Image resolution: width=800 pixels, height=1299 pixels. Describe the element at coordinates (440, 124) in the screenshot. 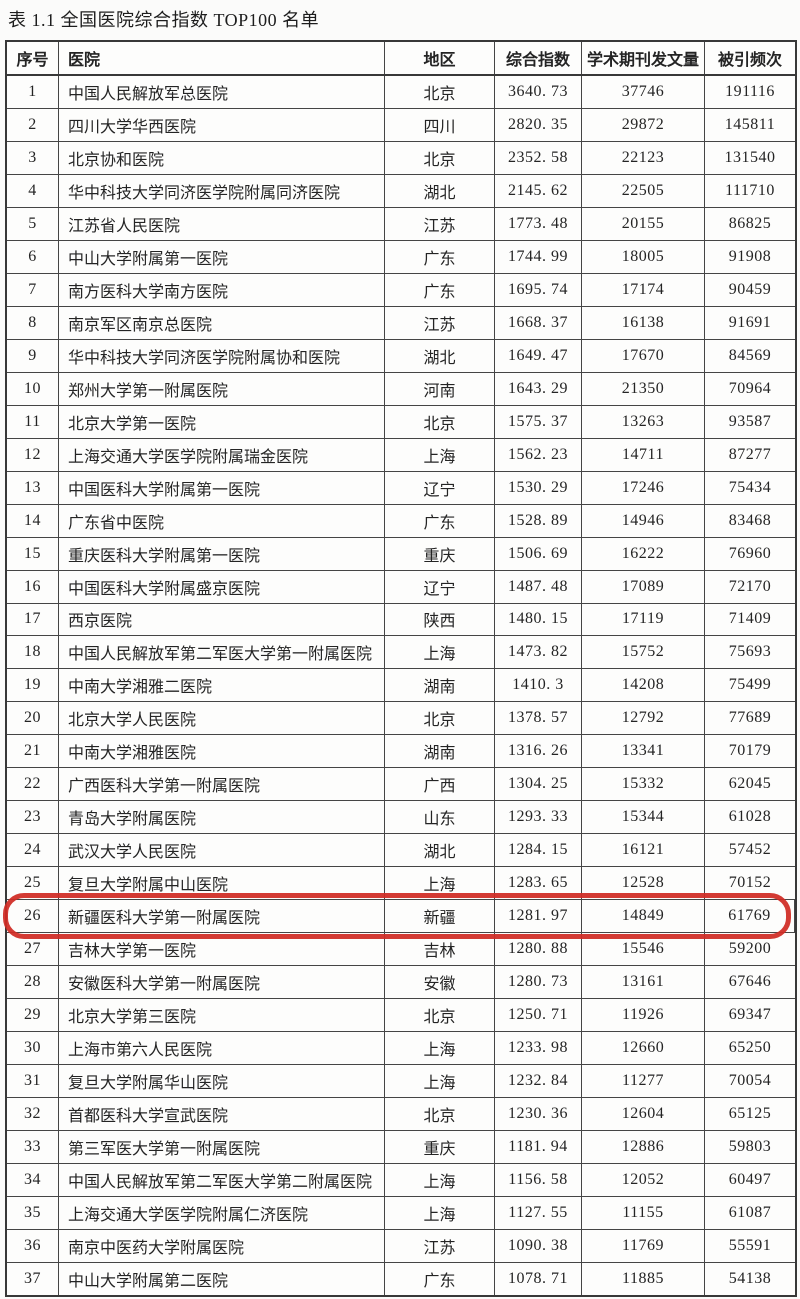

I see `region-cell: 四川` at that location.